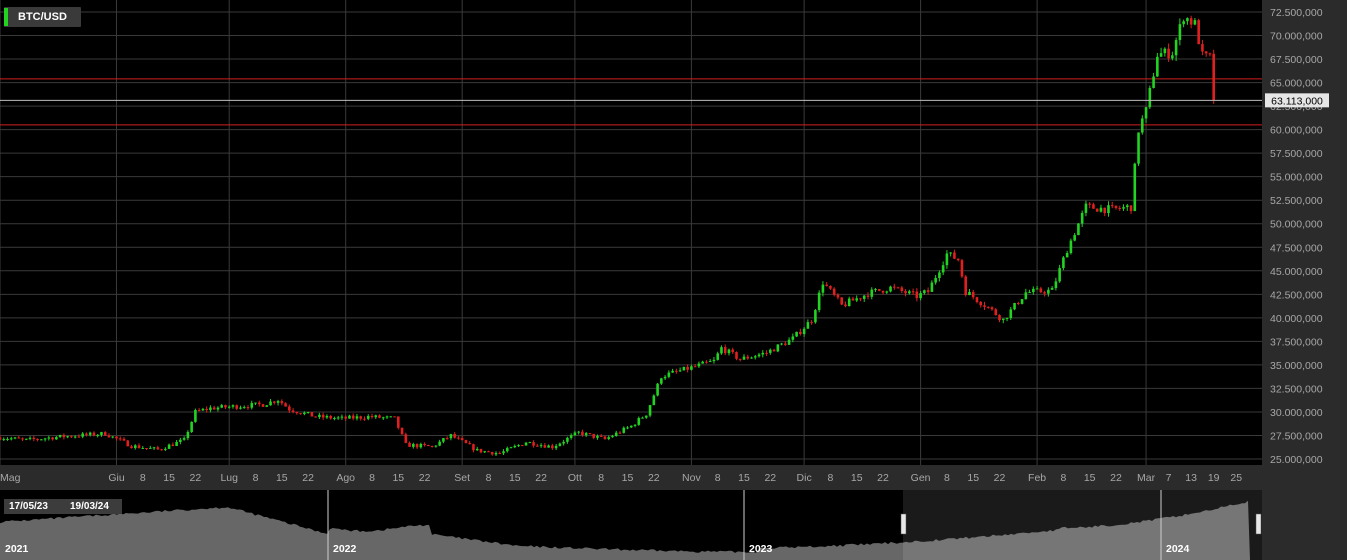 This screenshot has height=560, width=1347. Describe the element at coordinates (17, 549) in the screenshot. I see `navigator-year-2021: 2021` at that location.